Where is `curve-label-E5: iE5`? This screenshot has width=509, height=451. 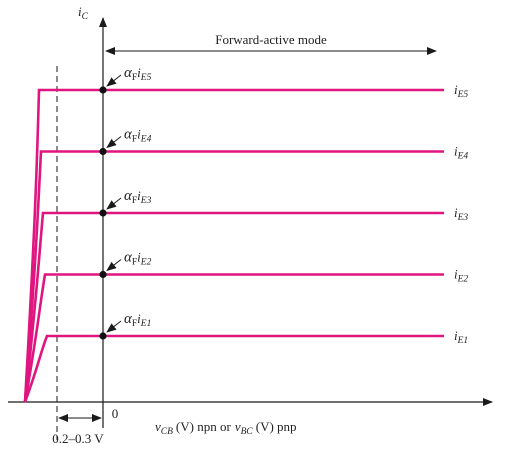 curve-label-E5: iE5 is located at coordinates (461, 91).